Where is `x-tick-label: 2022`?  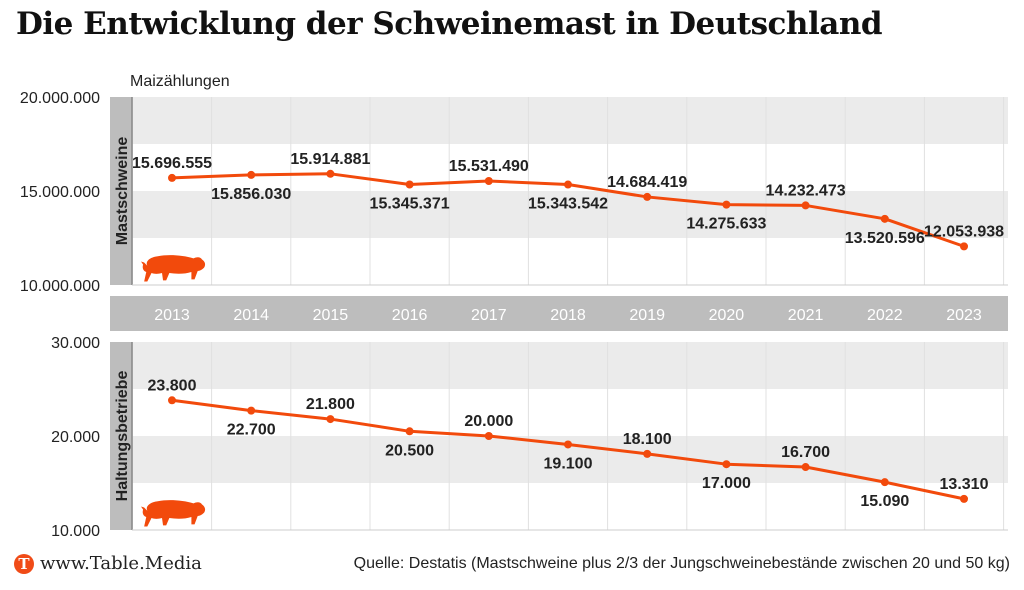 x-tick-label: 2022 is located at coordinates (885, 315).